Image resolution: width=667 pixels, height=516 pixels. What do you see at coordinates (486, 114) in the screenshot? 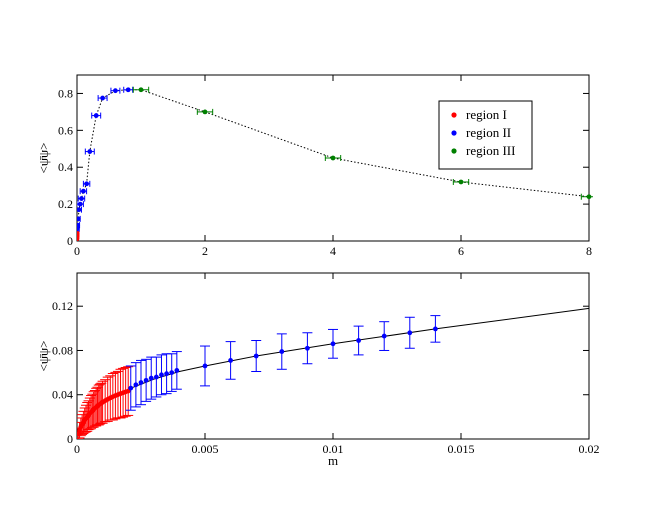
I see `legend-label: region I` at bounding box center [486, 114].